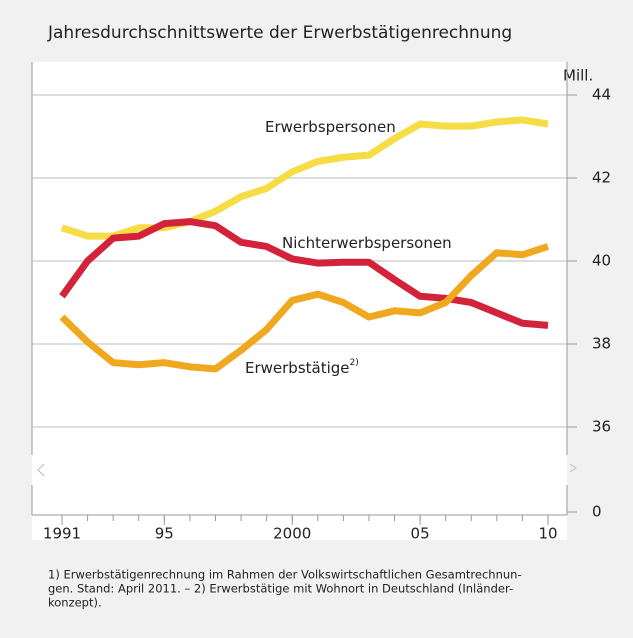  What do you see at coordinates (292, 534) in the screenshot?
I see `x-tick-label: 2000` at bounding box center [292, 534].